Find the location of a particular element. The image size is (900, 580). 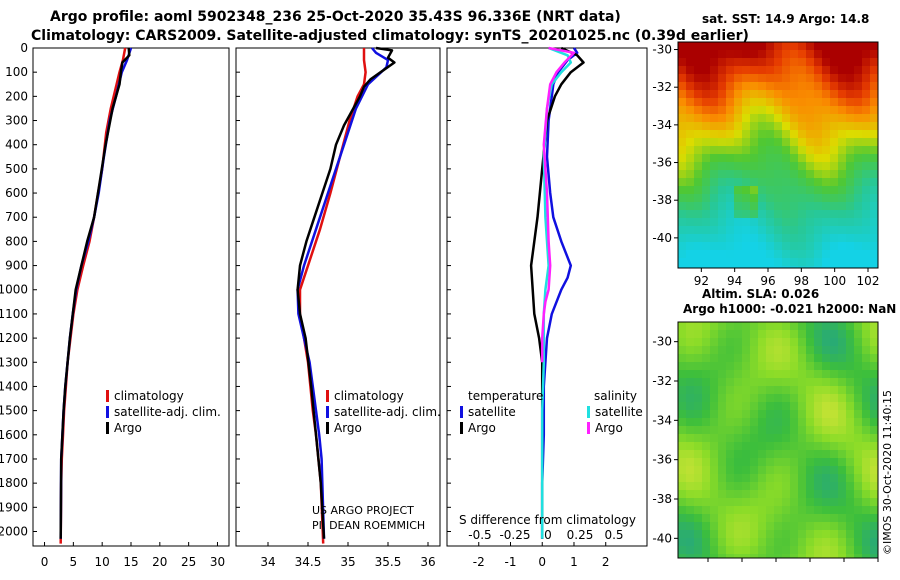

legend-swatch-argo is located at coordinates (107, 428).